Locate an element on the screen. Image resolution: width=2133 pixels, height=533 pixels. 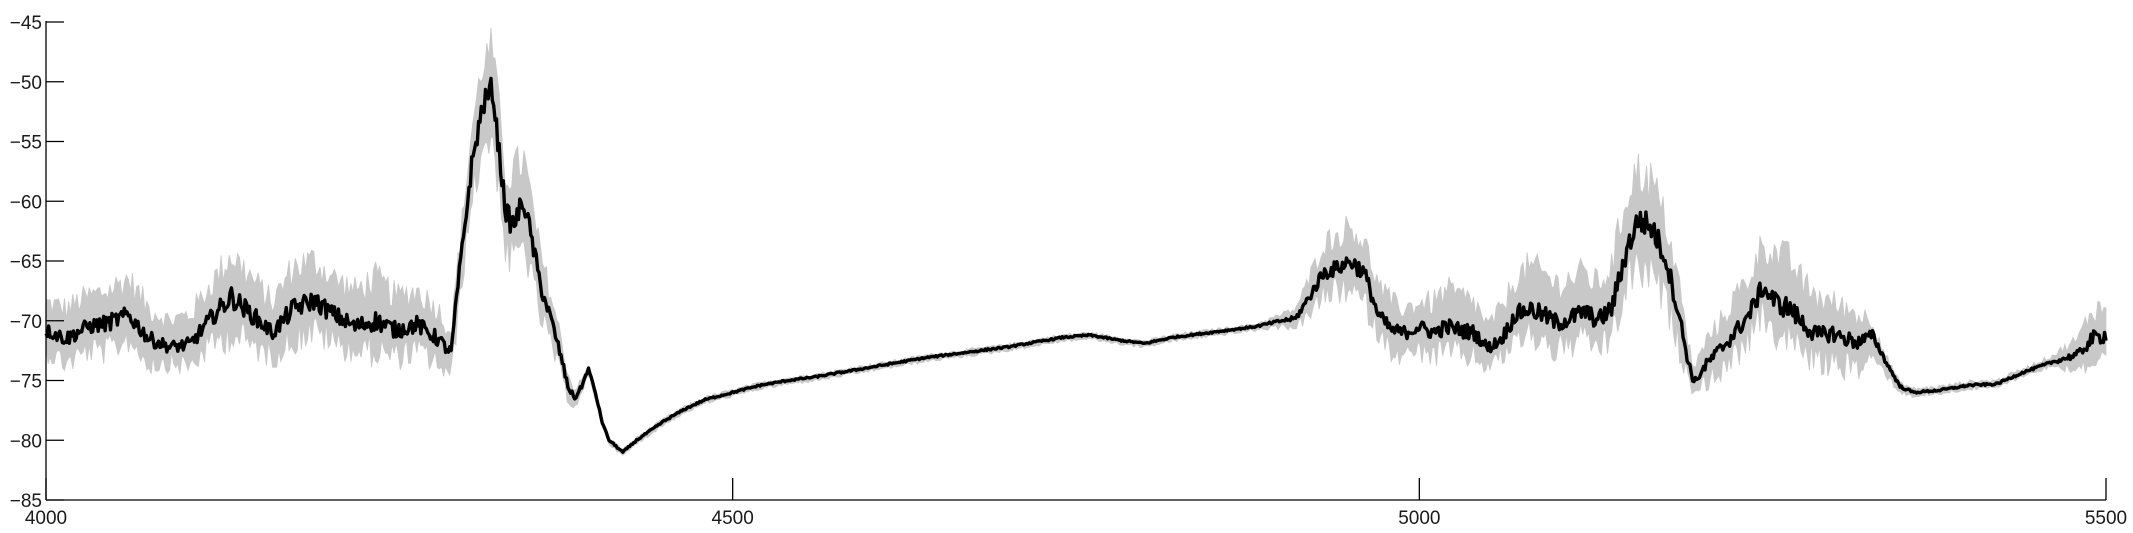
y-tick-label: −65 is located at coordinates (26, 262).